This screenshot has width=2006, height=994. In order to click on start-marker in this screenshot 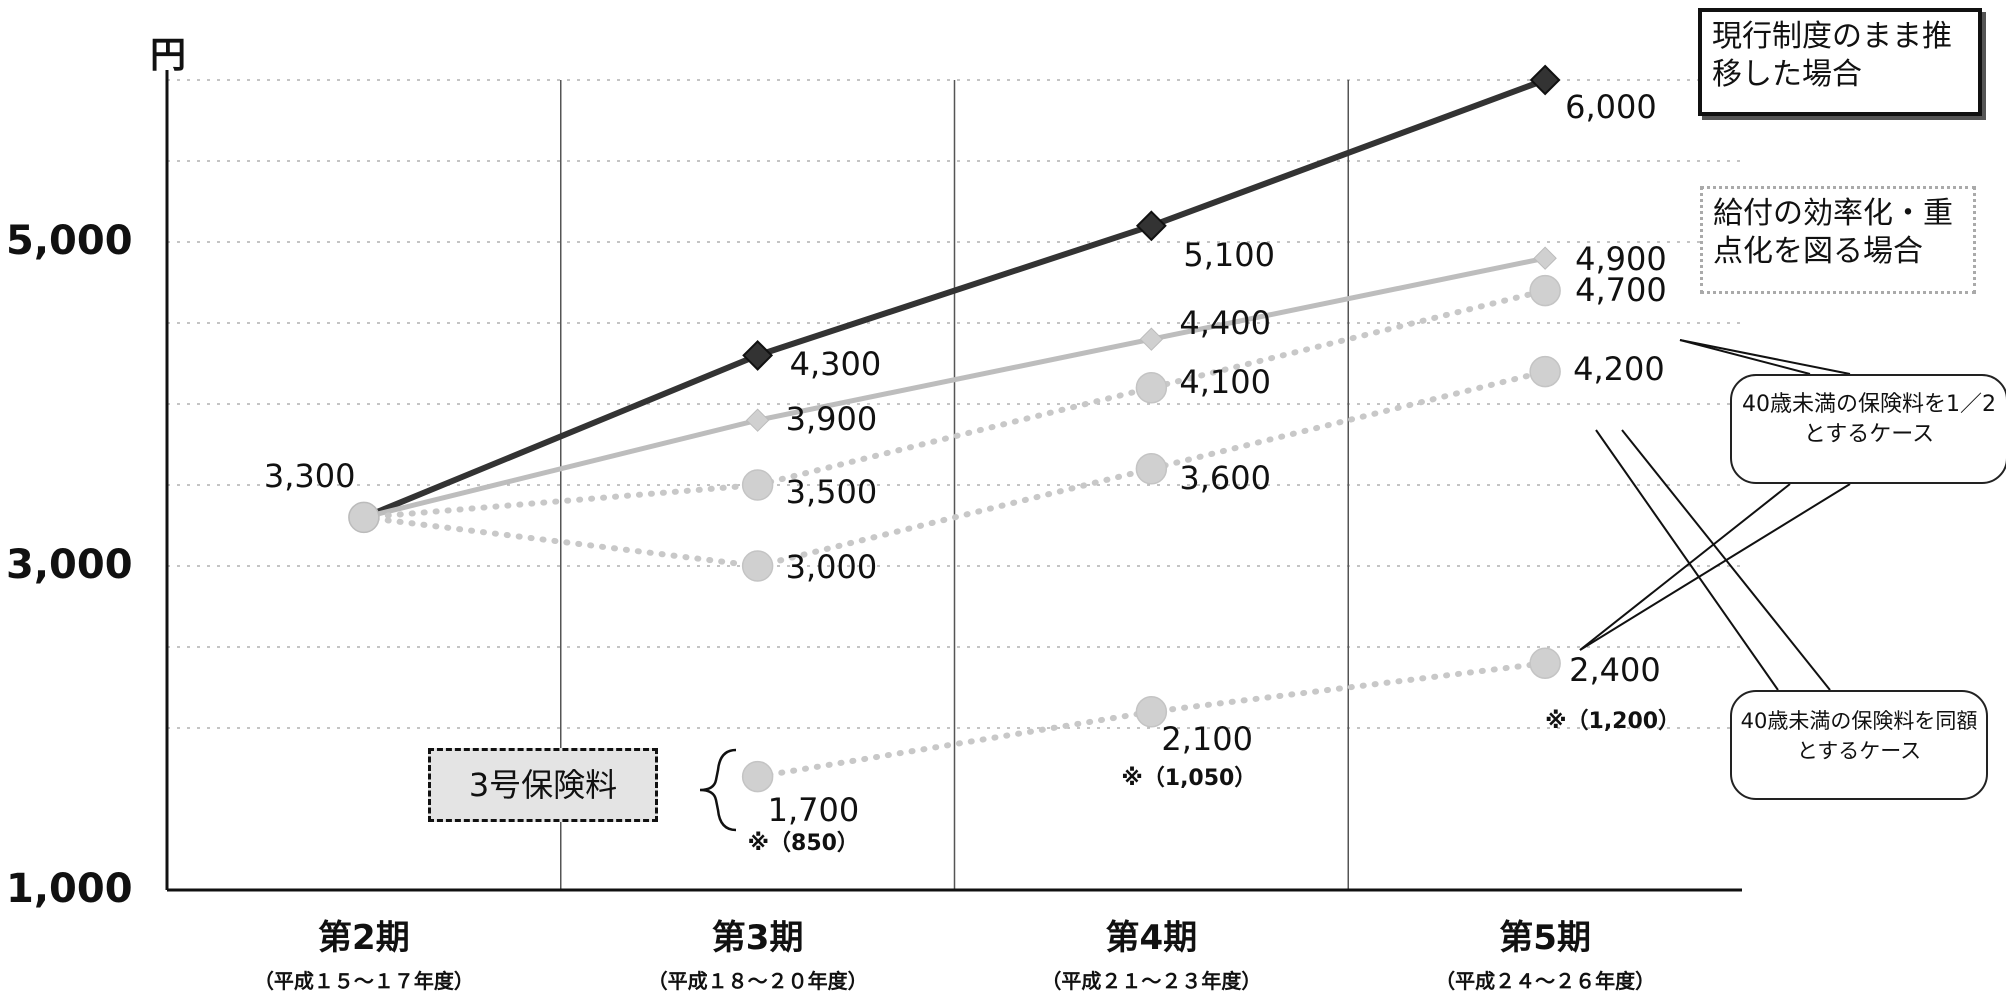, I will do `click(364, 517)`.